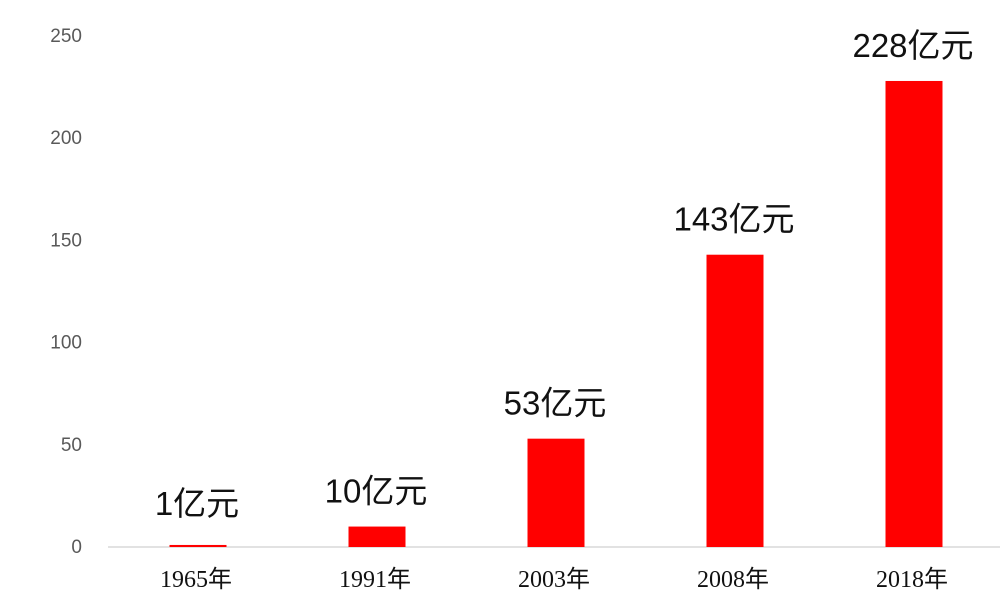  I want to click on data-label: 228亿元, so click(912, 45).